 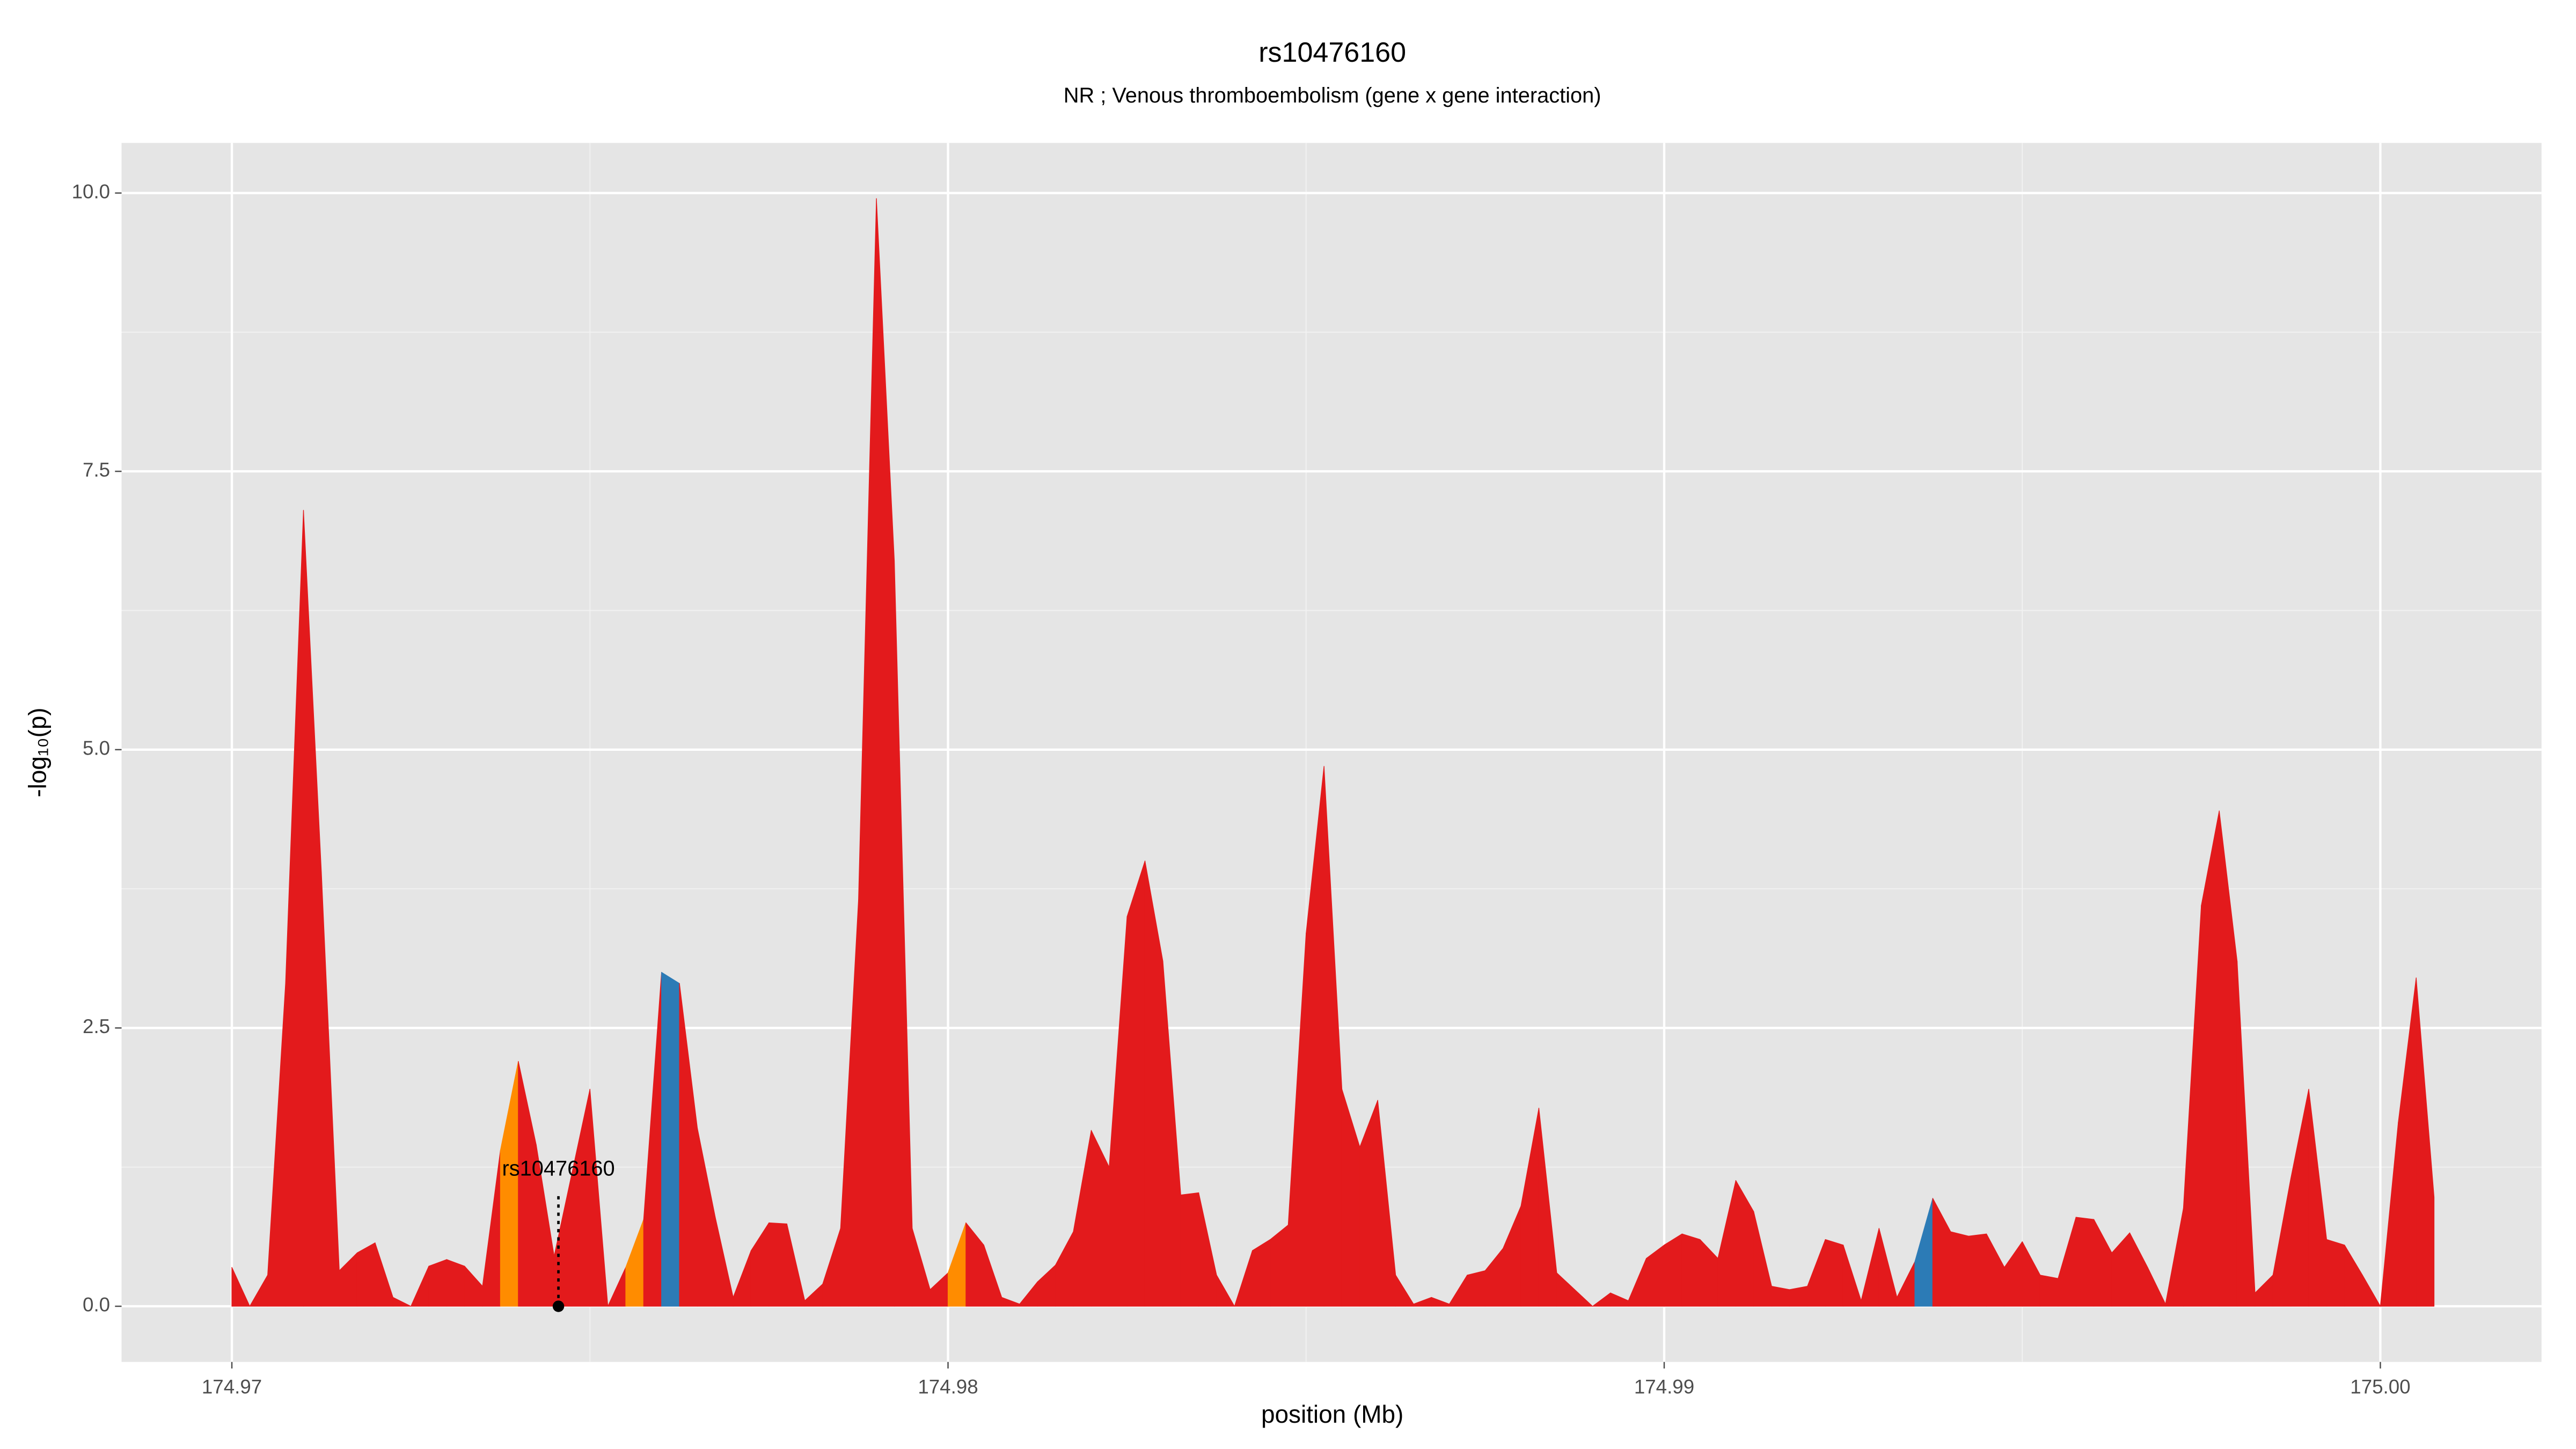 I want to click on x-tick-label: 174.97, so click(x=232, y=1386).